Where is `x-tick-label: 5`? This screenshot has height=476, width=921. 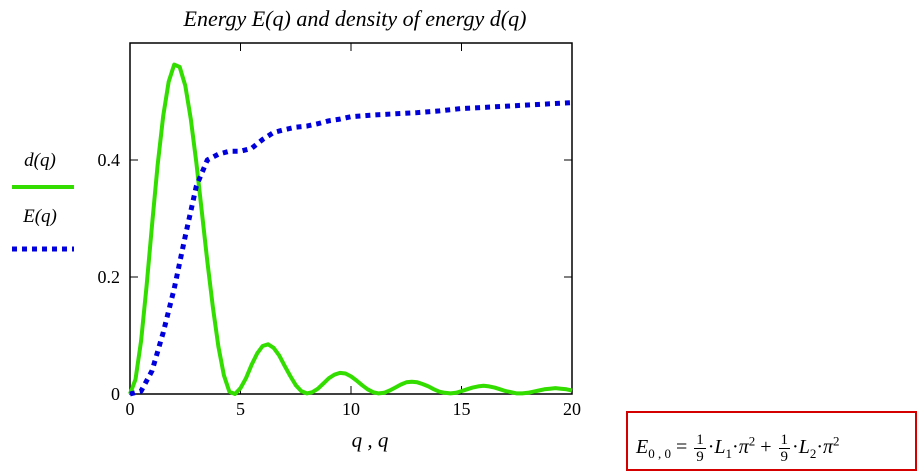
x-tick-label: 5 is located at coordinates (240, 409).